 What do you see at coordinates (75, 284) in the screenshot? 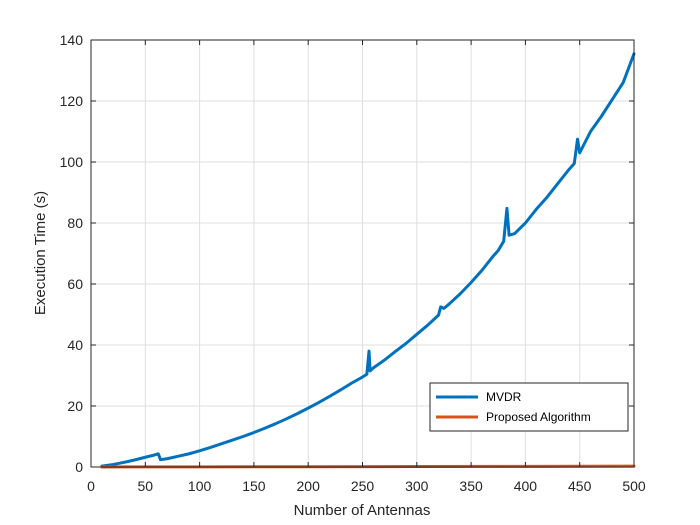
I see `y-tick-label: 60` at bounding box center [75, 284].